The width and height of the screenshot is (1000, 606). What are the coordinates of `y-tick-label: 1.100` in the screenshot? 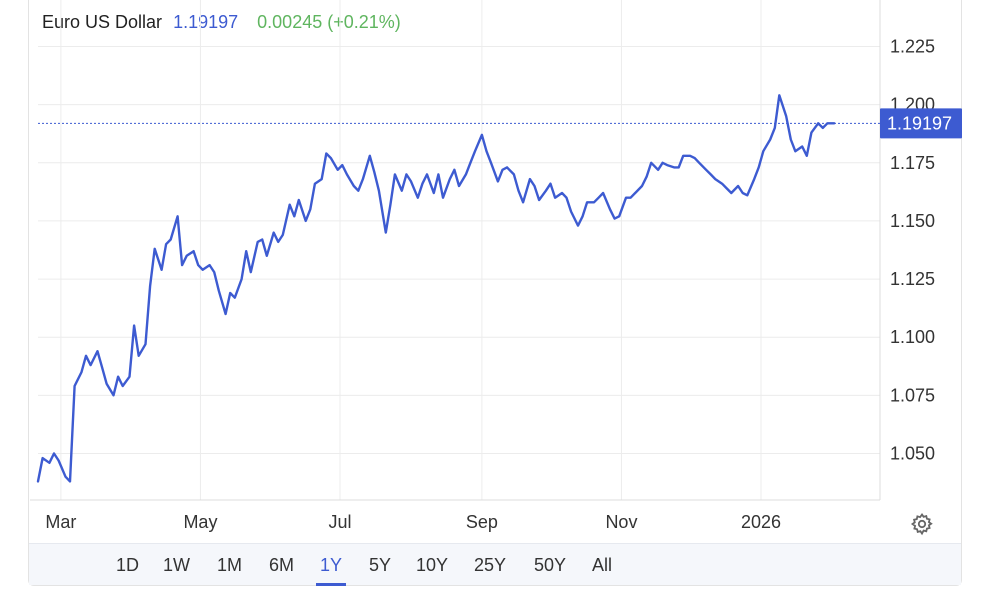 It's located at (912, 337).